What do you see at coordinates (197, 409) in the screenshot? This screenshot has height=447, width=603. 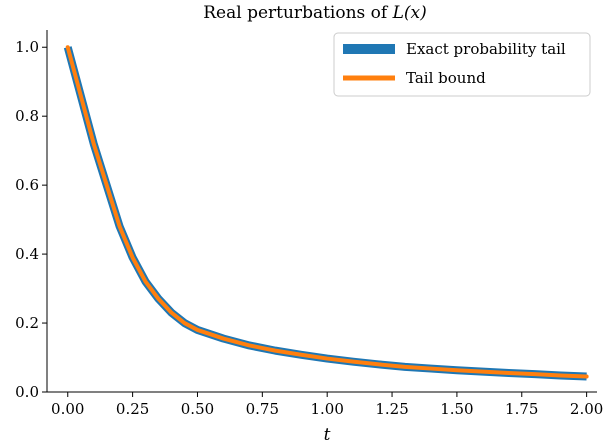 I see `x-tick-label: 0.50` at bounding box center [197, 409].